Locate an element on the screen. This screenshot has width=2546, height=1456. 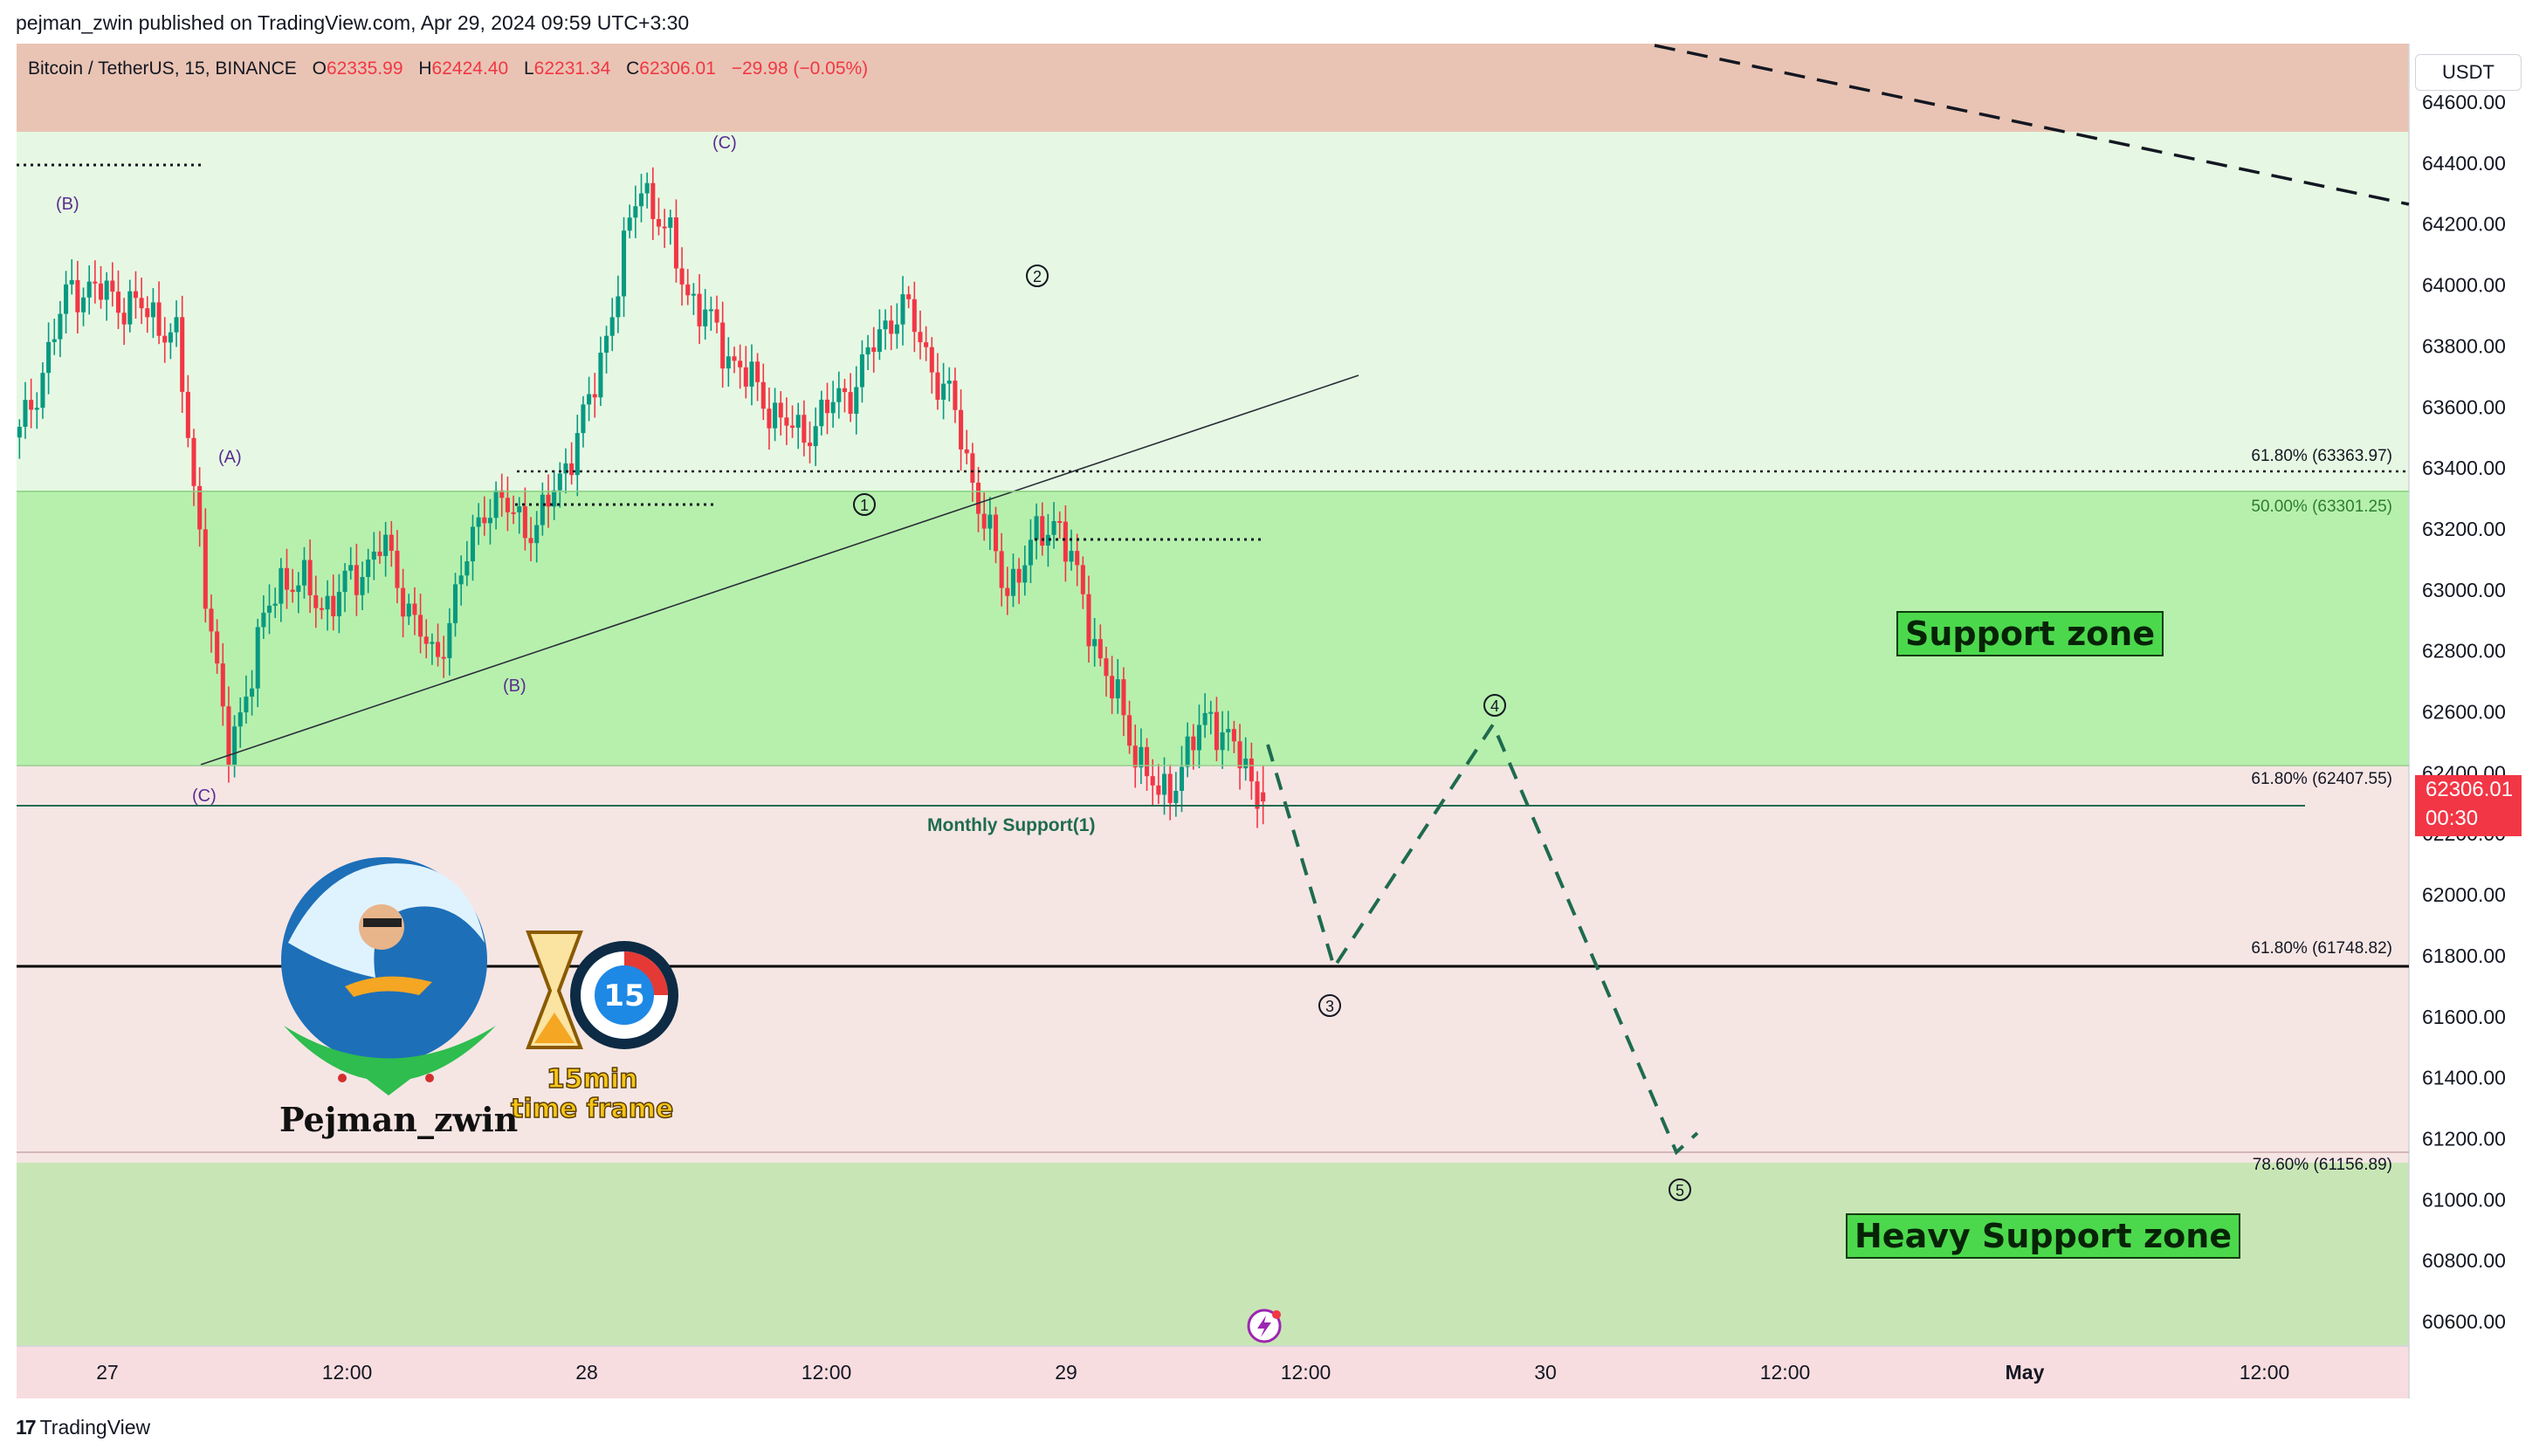
resistance-band is located at coordinates (1213, 88).